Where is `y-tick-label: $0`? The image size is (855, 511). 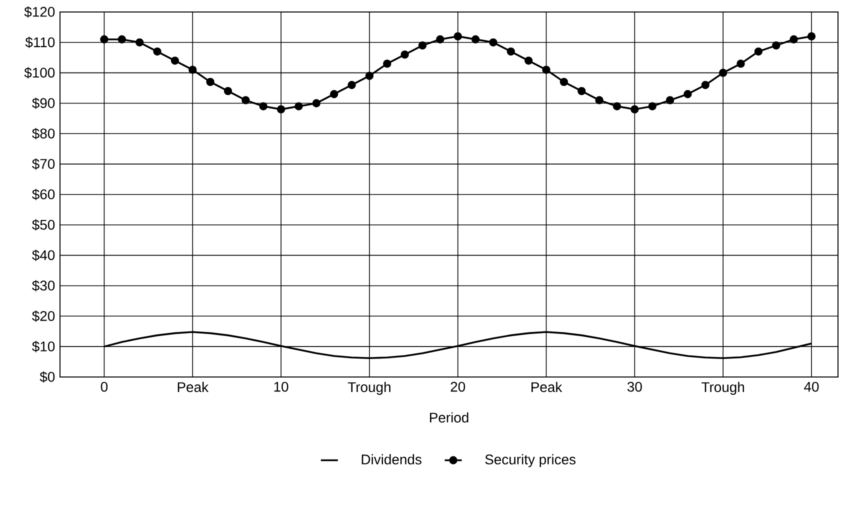 y-tick-label: $0 is located at coordinates (47, 377).